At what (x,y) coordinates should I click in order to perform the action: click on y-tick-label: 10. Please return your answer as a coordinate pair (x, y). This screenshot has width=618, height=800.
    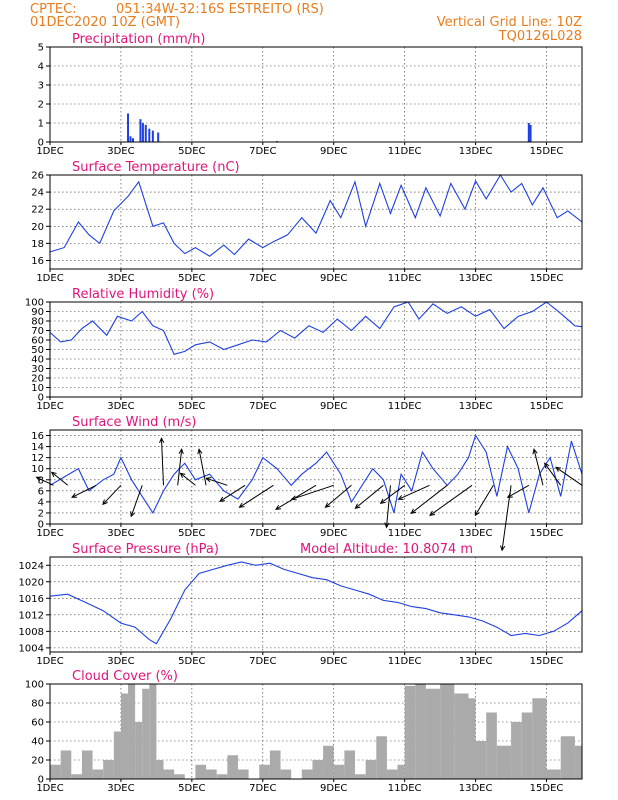
    Looking at the image, I should click on (37, 388).